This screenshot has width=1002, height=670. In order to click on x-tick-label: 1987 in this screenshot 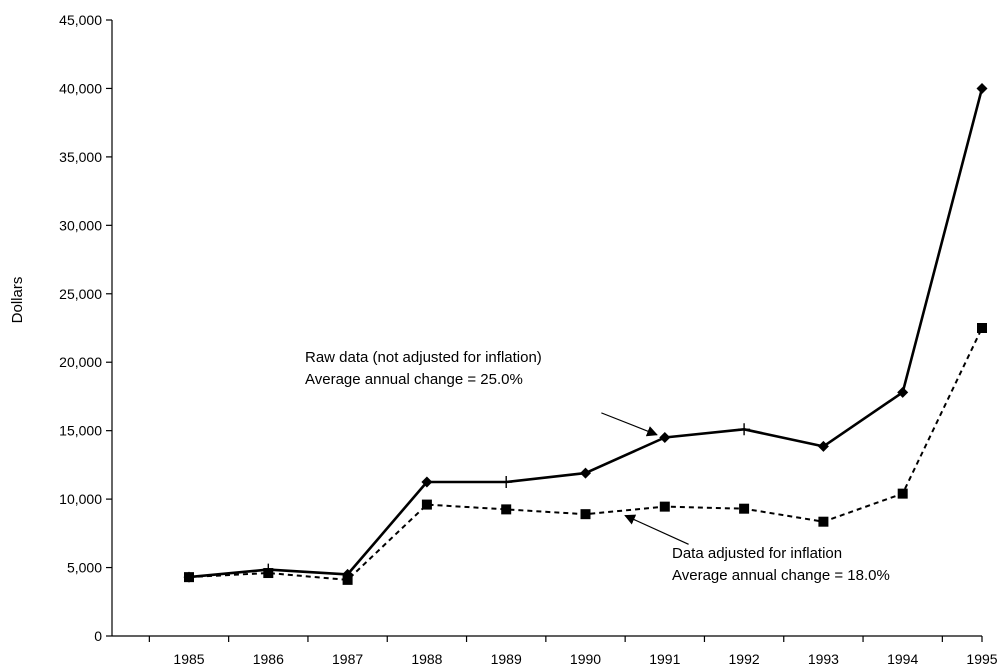, I will do `click(347, 659)`.